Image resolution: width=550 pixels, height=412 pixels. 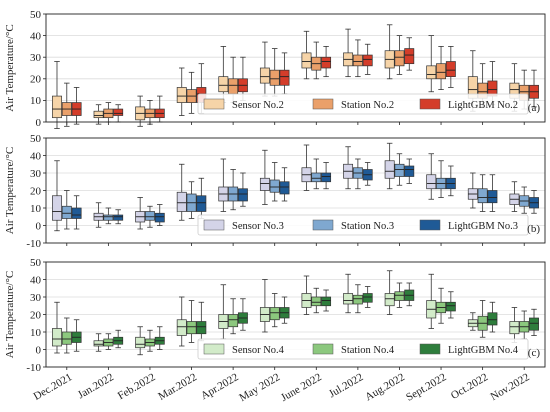 I want to click on y-tick-label: 30, so click(x=36, y=298).